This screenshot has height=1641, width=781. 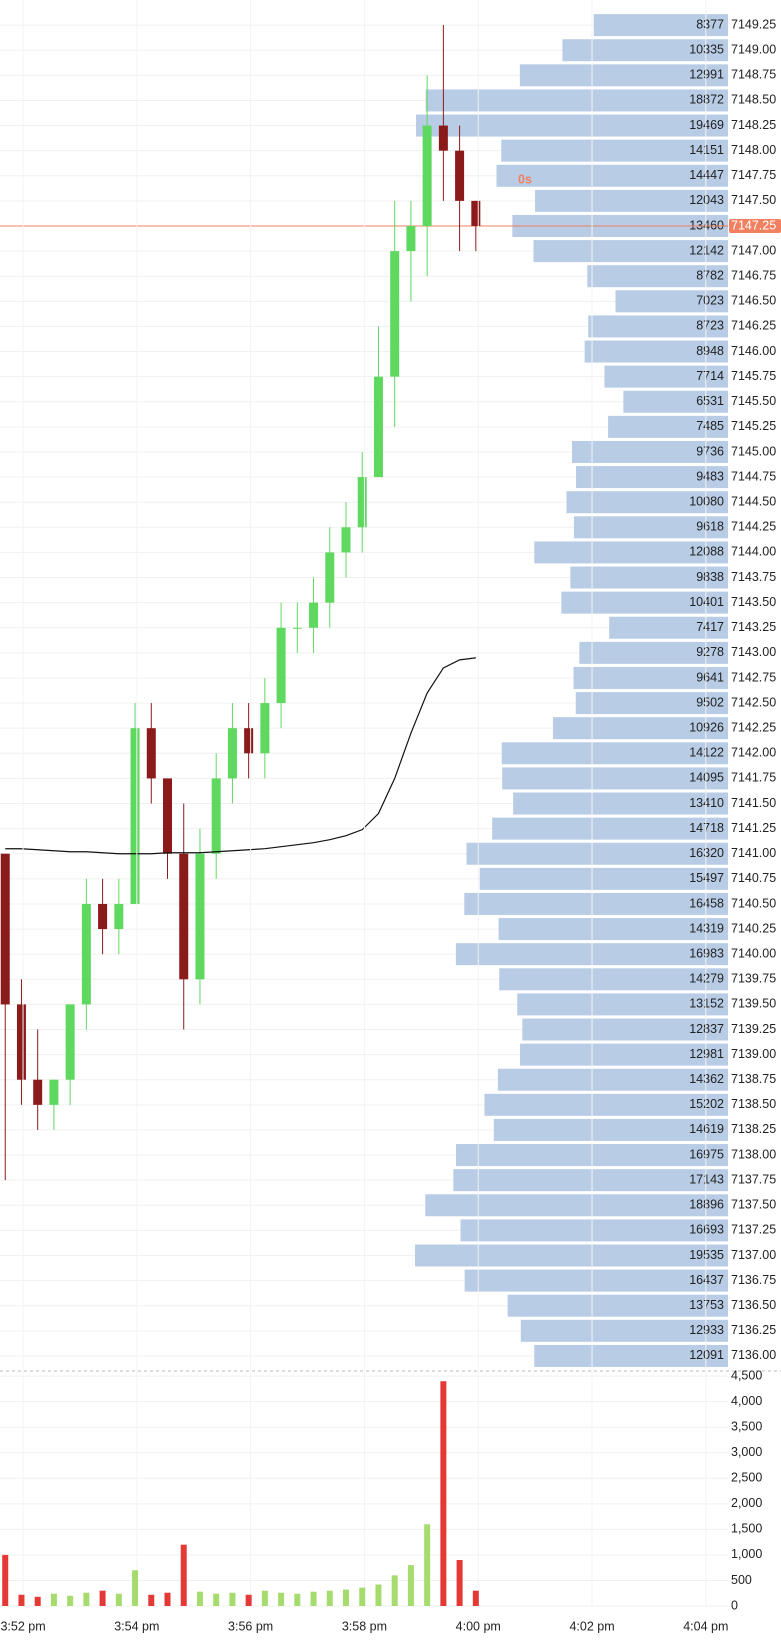 What do you see at coordinates (753, 602) in the screenshot?
I see `y-tick-label: 7143.50` at bounding box center [753, 602].